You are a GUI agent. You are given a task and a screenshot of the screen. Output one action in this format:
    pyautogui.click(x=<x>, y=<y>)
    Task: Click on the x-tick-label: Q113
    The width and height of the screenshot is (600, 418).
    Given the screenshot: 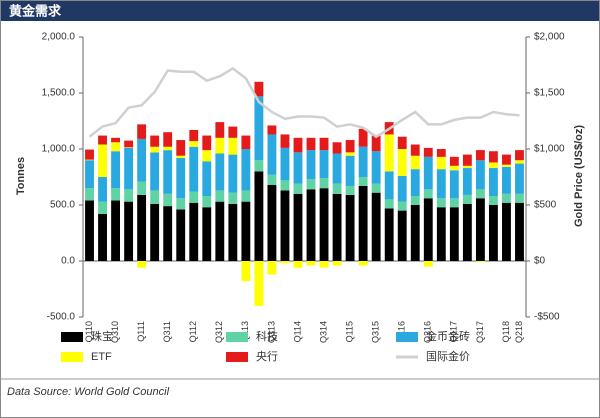 What is the action you would take?
    pyautogui.click(x=245, y=331)
    